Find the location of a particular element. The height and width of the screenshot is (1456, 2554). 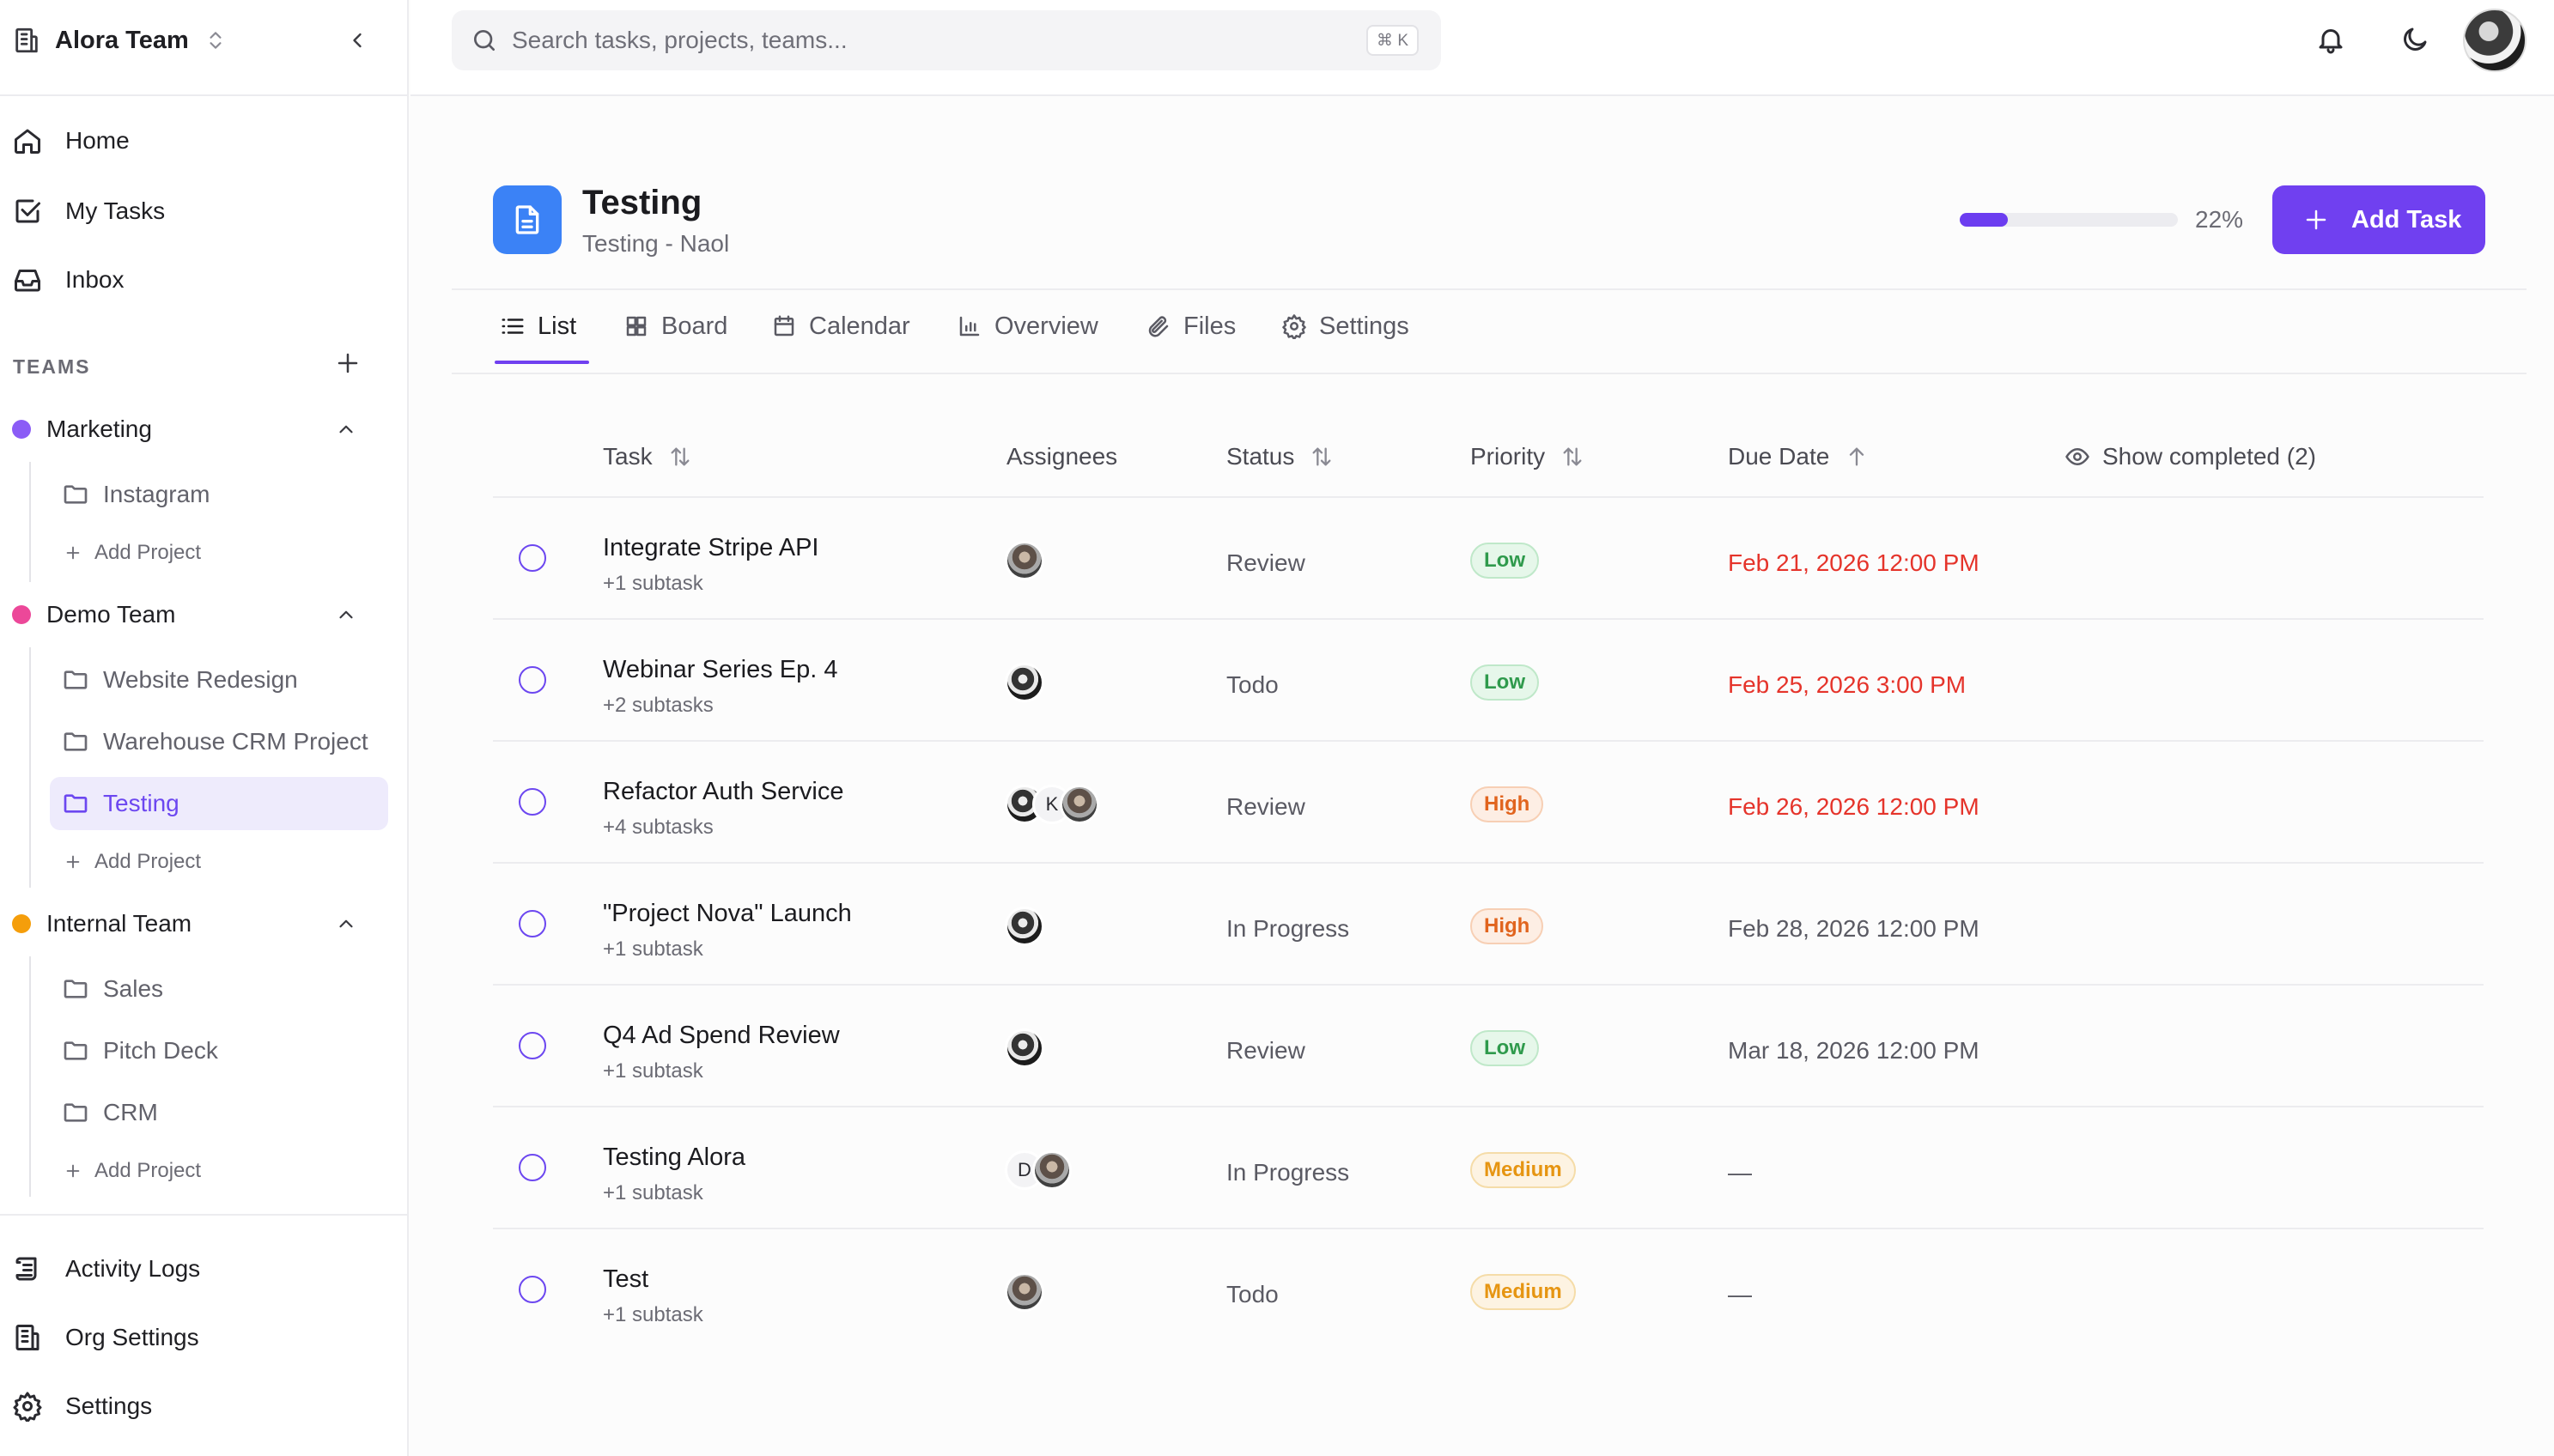

team-internal: Internal Team is located at coordinates (201, 924).